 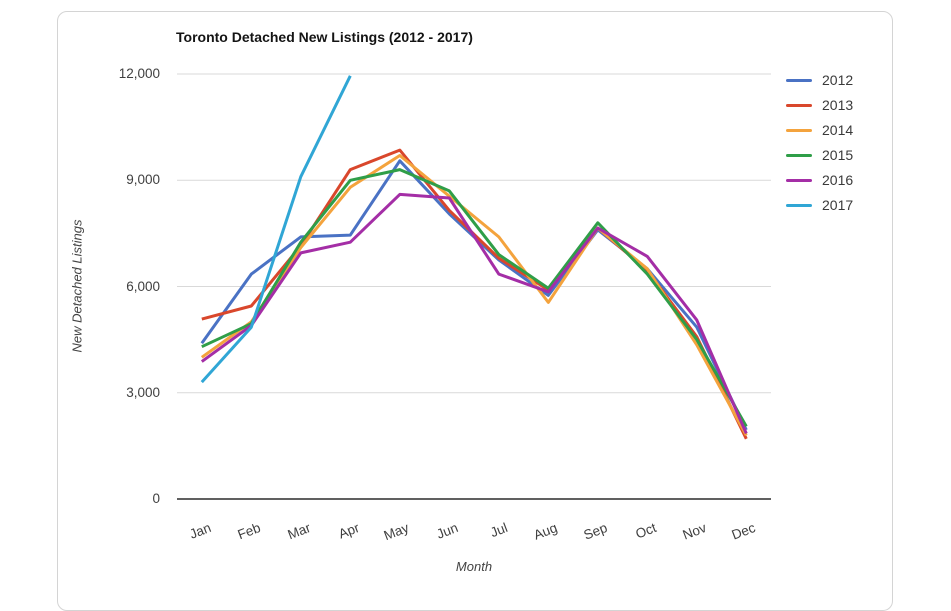 I want to click on legend-item-2013: 2013, so click(x=819, y=105).